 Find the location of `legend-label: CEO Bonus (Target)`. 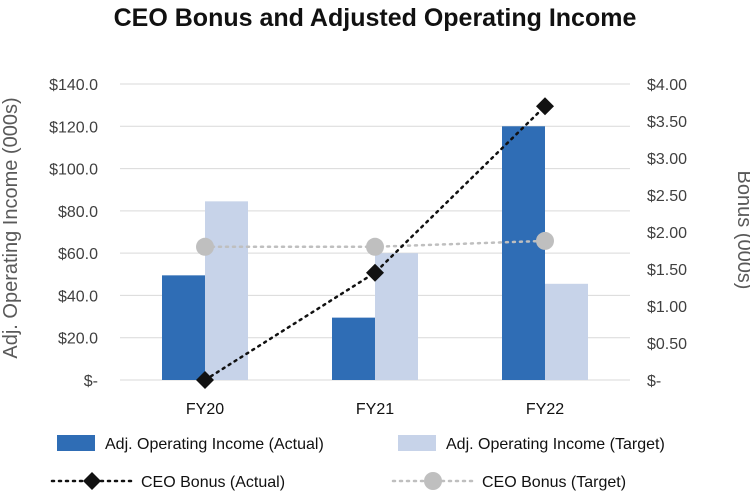

legend-label: CEO Bonus (Target) is located at coordinates (554, 482).